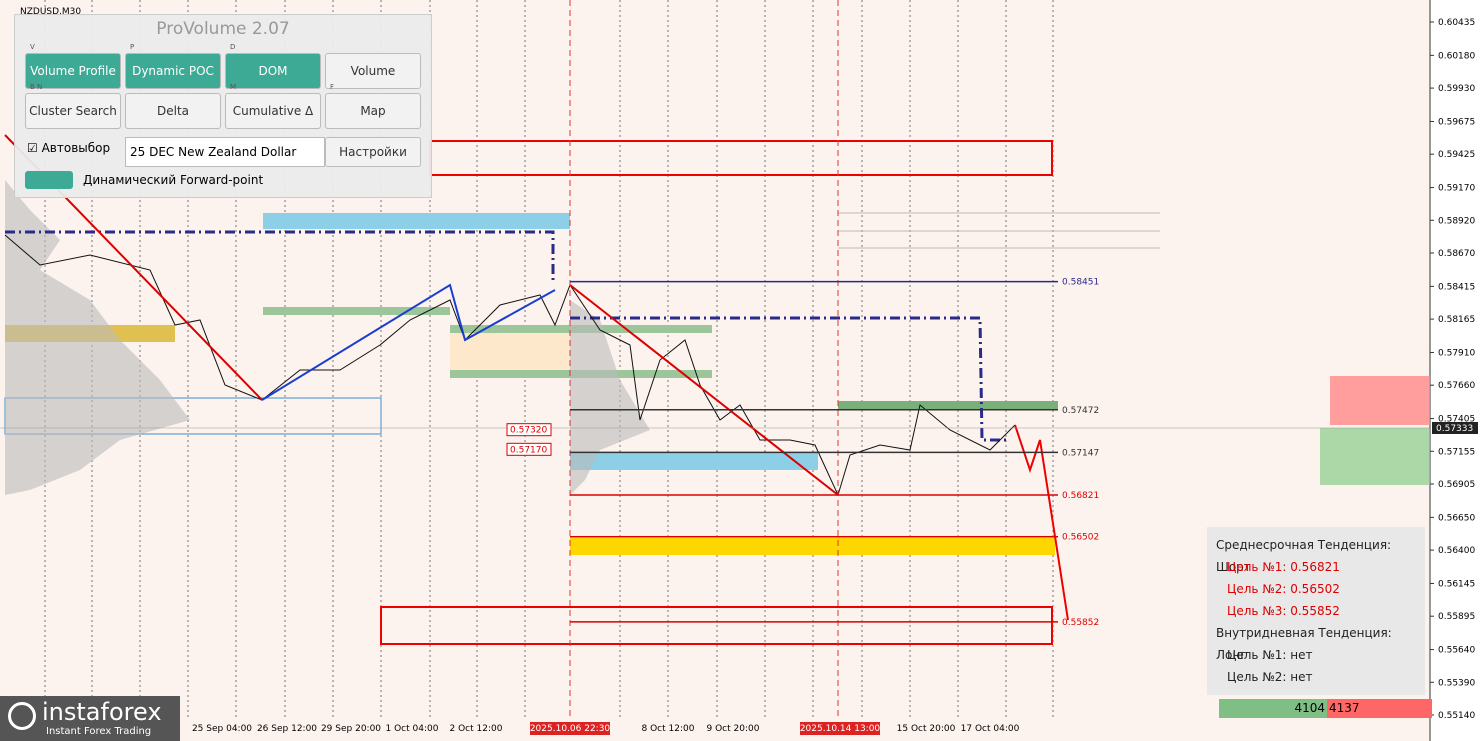  Describe the element at coordinates (173, 111) in the screenshot. I see `panel-button: Delta` at that location.